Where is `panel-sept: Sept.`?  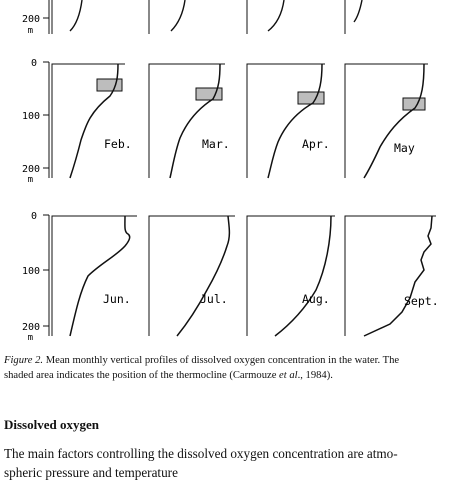
panel-sept: Sept. is located at coordinates (391, 276).